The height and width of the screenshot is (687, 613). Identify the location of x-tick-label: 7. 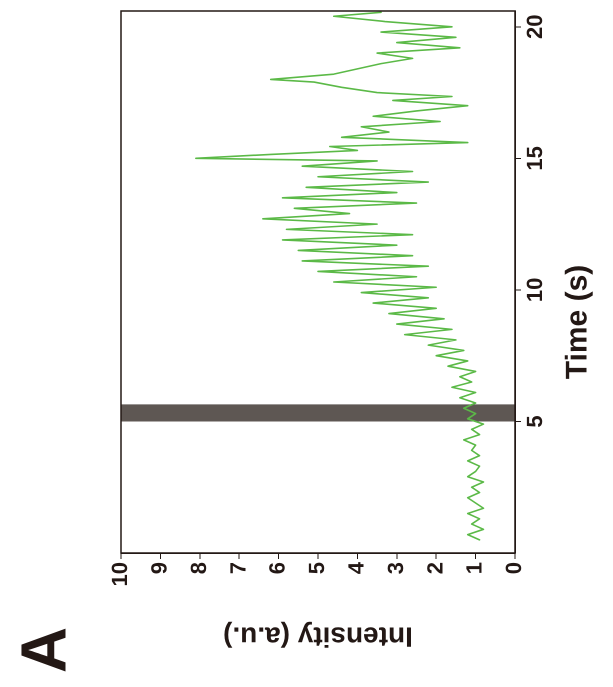
(237, 568).